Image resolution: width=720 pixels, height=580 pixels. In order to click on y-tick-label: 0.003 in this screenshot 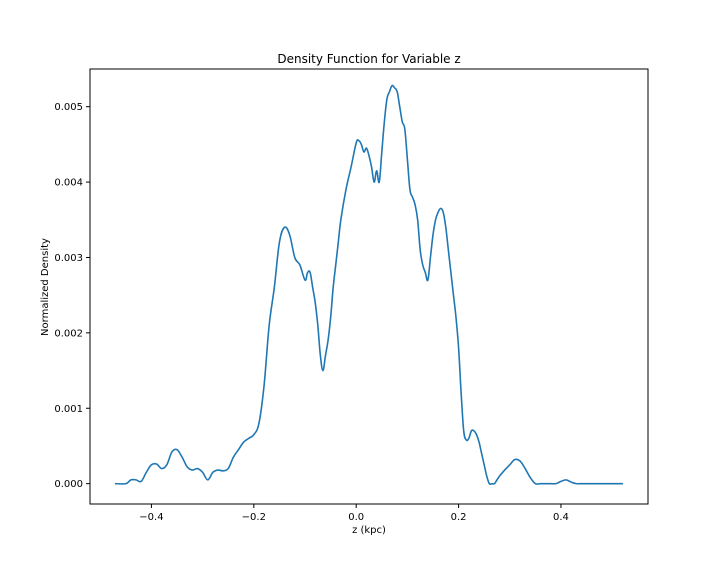, I will do `click(68, 258)`.